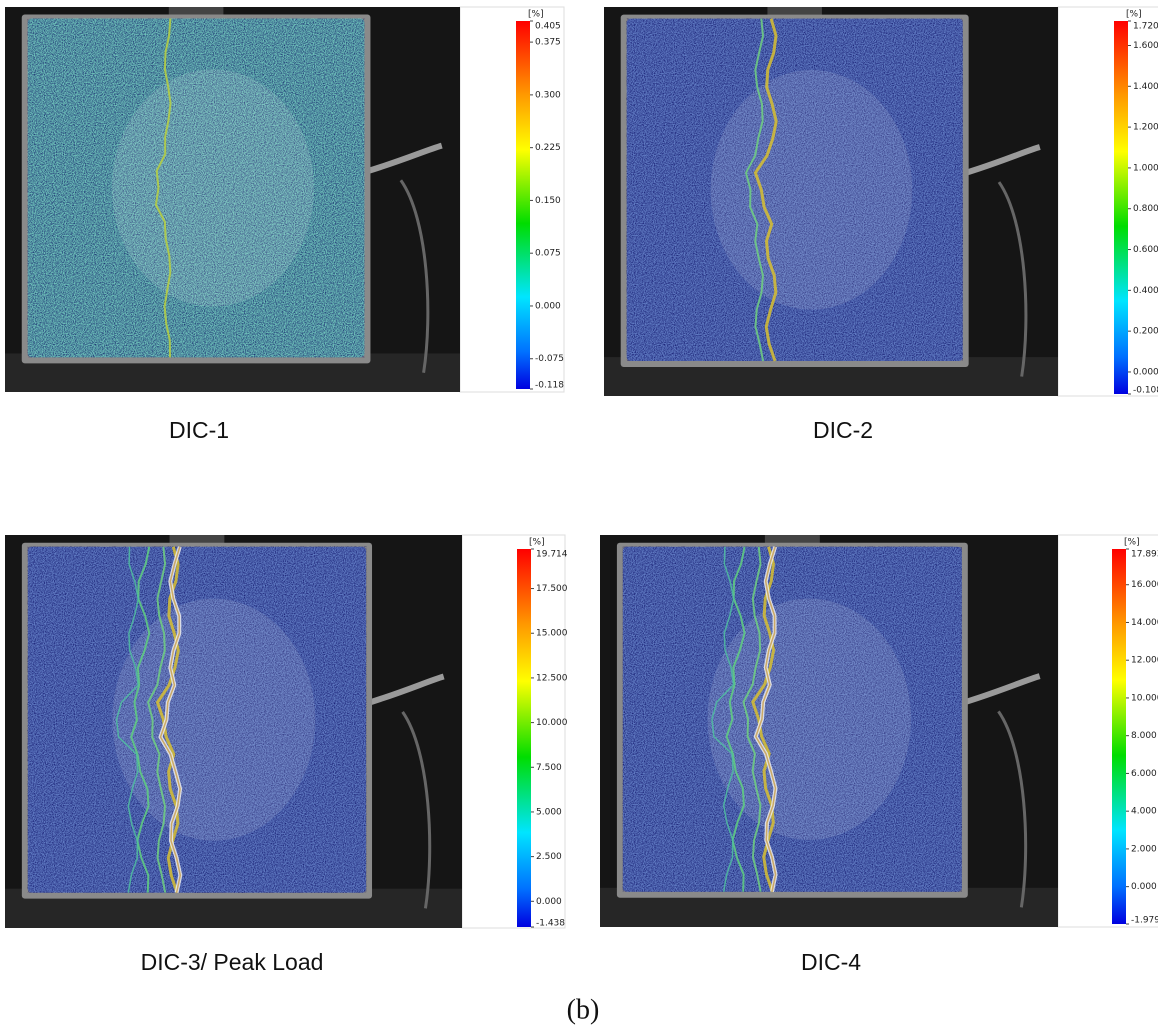 This screenshot has width=1158, height=1030. Describe the element at coordinates (552, 678) in the screenshot. I see `colorbar-tick-label: 12.500` at that location.